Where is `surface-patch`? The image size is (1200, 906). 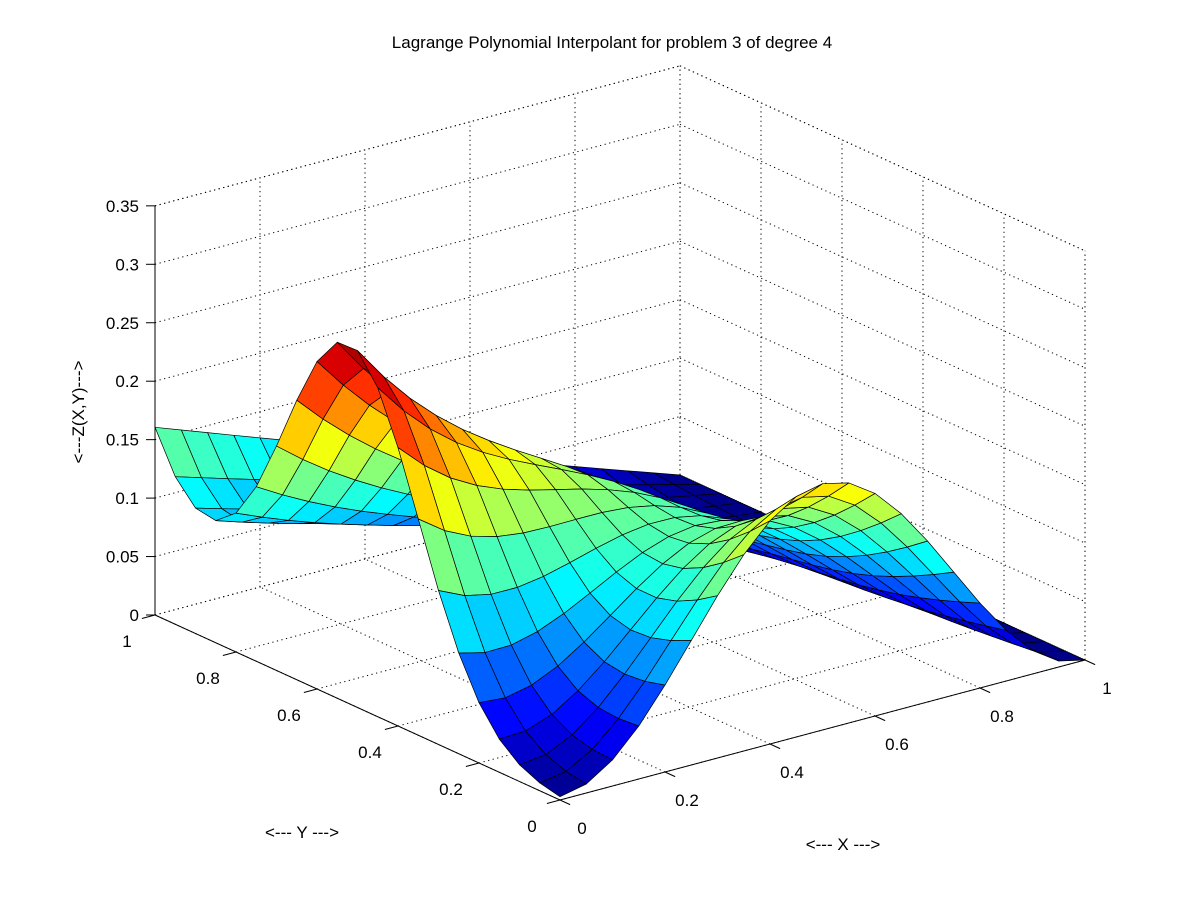
surface-patch is located at coordinates (563, 784).